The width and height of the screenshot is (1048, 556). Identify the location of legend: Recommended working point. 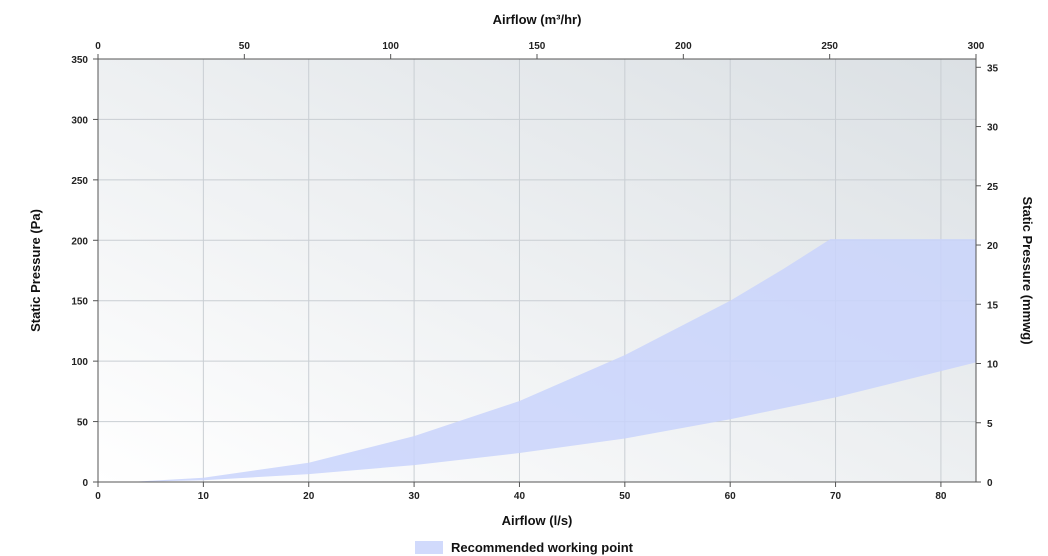
(524, 547).